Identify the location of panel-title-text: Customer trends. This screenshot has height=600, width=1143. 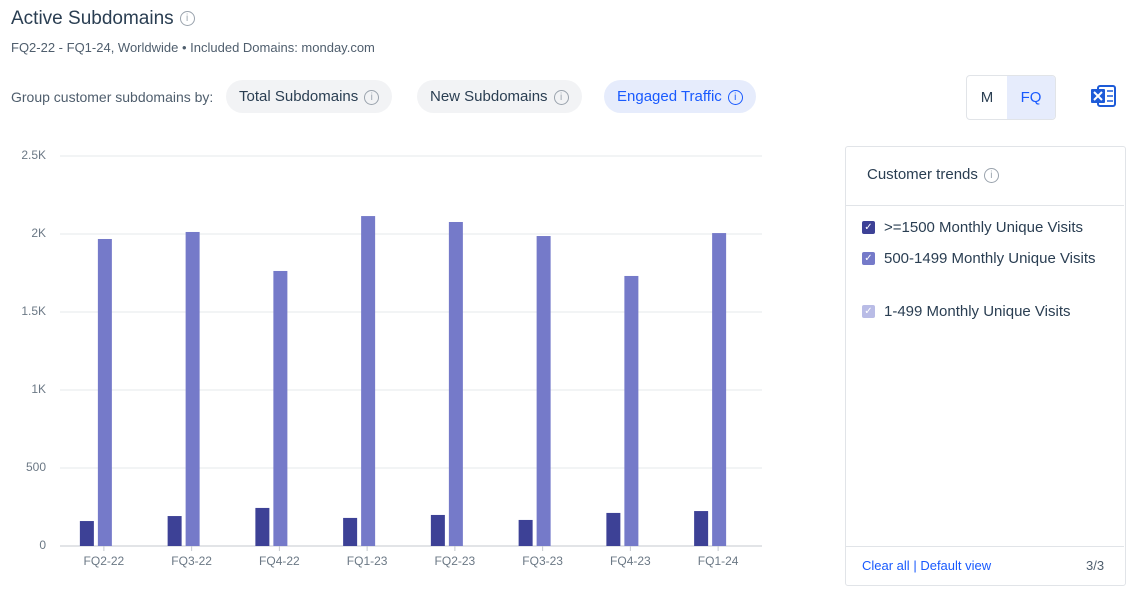
(922, 174).